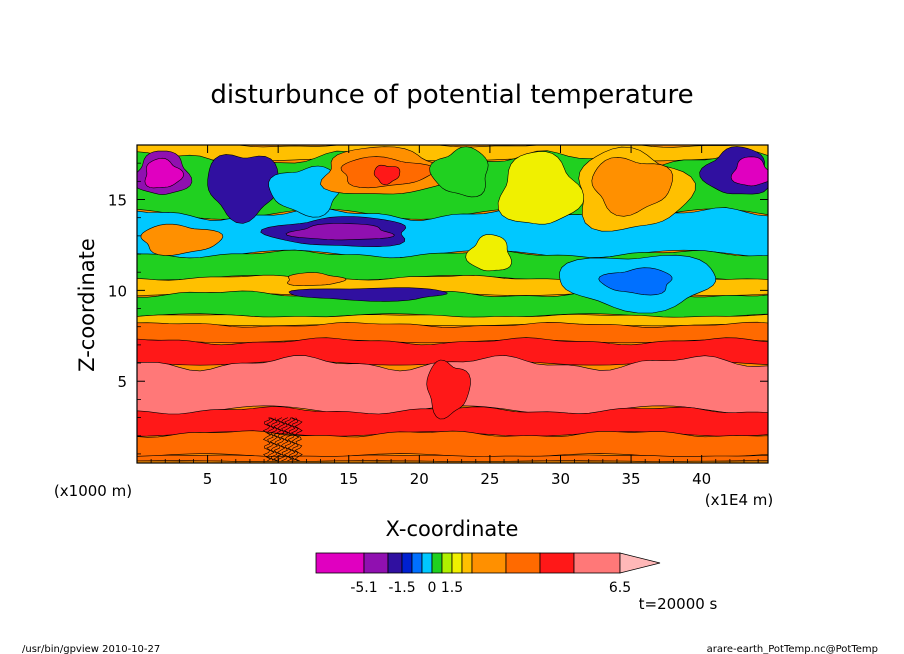 The width and height of the screenshot is (904, 654). Describe the element at coordinates (117, 201) in the screenshot. I see `y-tick-label: 15` at that location.